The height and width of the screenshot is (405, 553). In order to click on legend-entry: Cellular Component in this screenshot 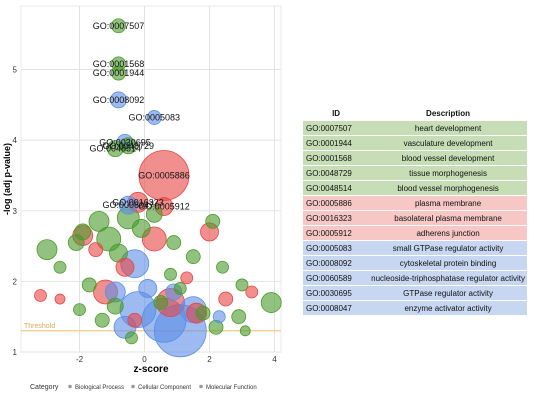, I will do `click(164, 388)`.